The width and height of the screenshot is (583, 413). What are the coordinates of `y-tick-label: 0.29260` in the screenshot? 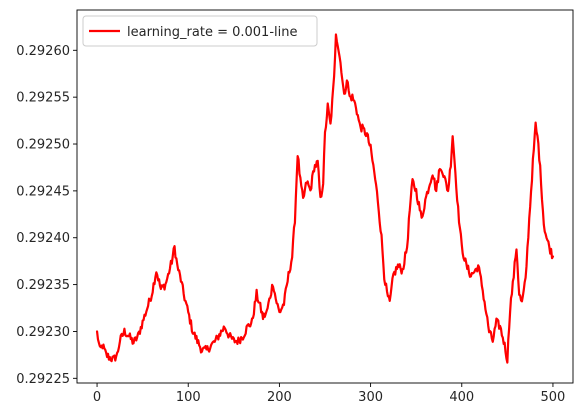 It's located at (43, 51).